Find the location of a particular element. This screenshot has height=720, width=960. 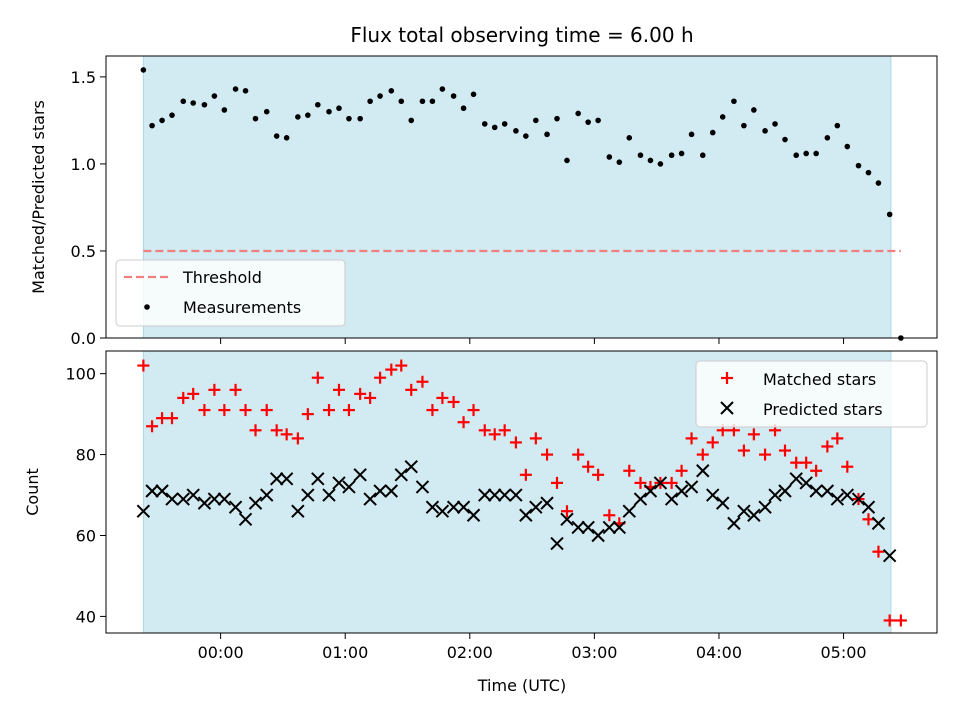

bottom-x-ticks: 00:00 01:00 02:00 03:00 04:00 05:00 is located at coordinates (532, 647).